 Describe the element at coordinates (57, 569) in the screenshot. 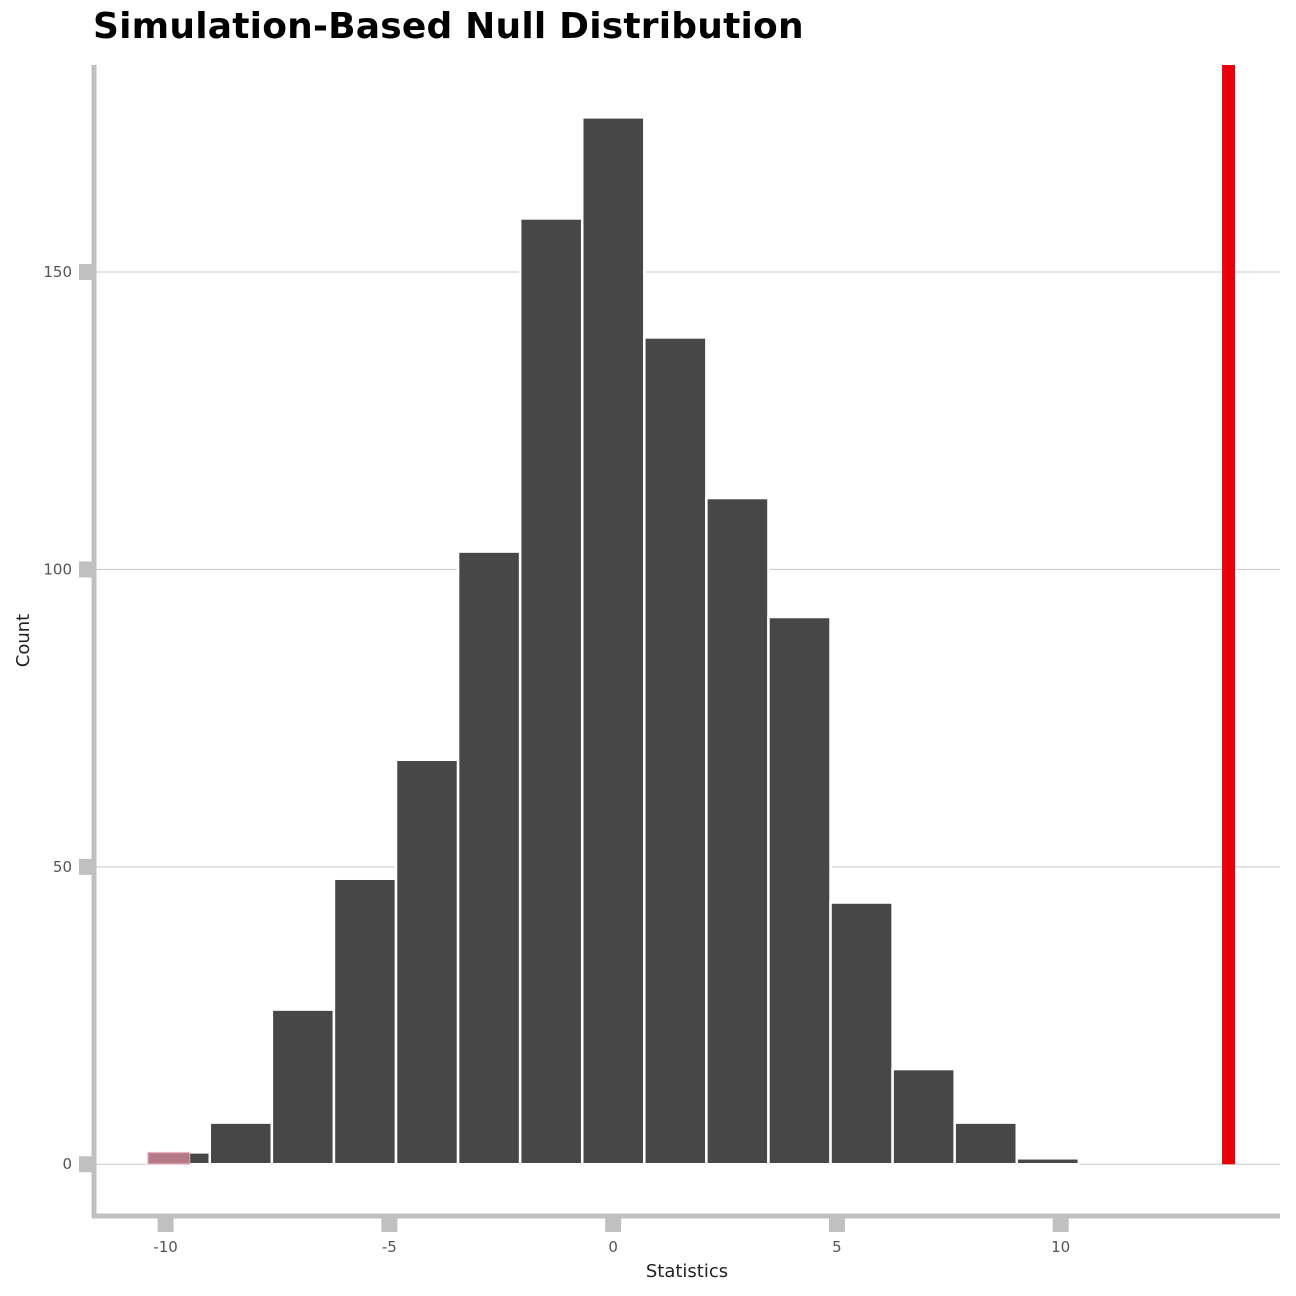

I see `y-tick-label: 100` at that location.